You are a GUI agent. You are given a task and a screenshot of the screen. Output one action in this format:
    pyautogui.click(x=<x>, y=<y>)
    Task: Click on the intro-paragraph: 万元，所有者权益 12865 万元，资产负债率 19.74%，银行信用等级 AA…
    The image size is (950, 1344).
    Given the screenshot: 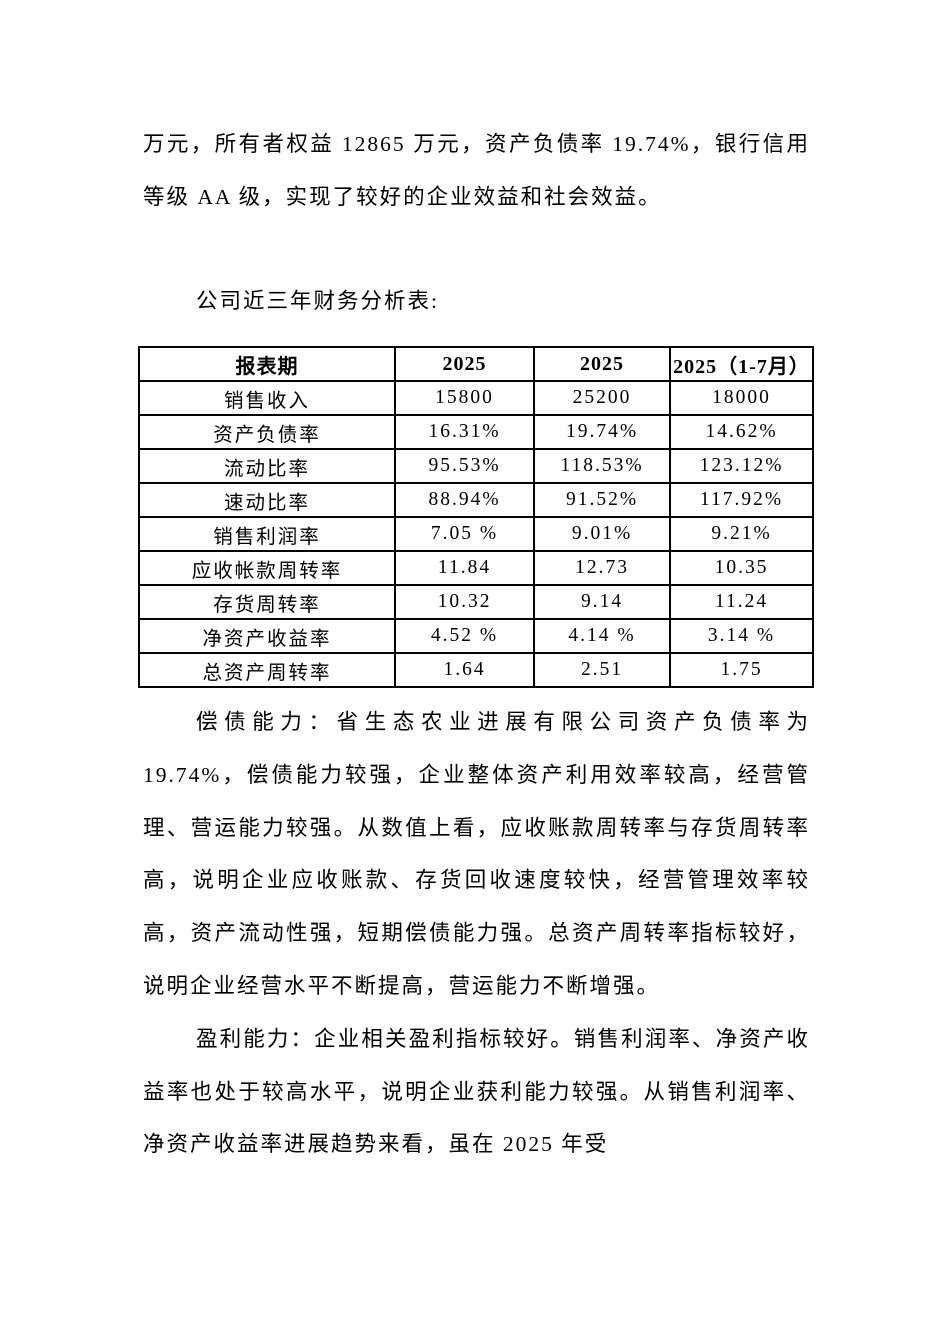 What is the action you would take?
    pyautogui.click(x=476, y=170)
    